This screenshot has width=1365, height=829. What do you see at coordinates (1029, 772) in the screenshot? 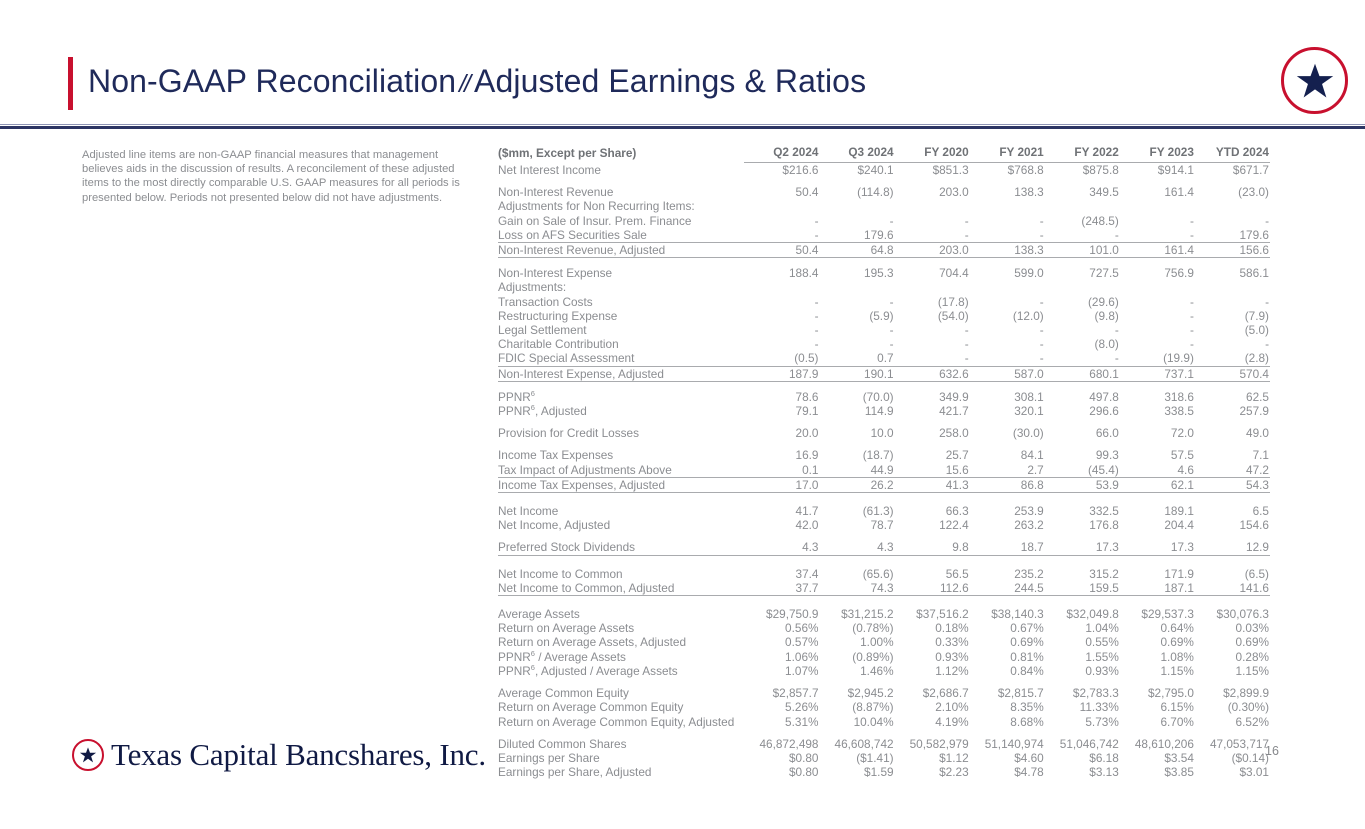
I see `table-cell: $4.78` at bounding box center [1029, 772].